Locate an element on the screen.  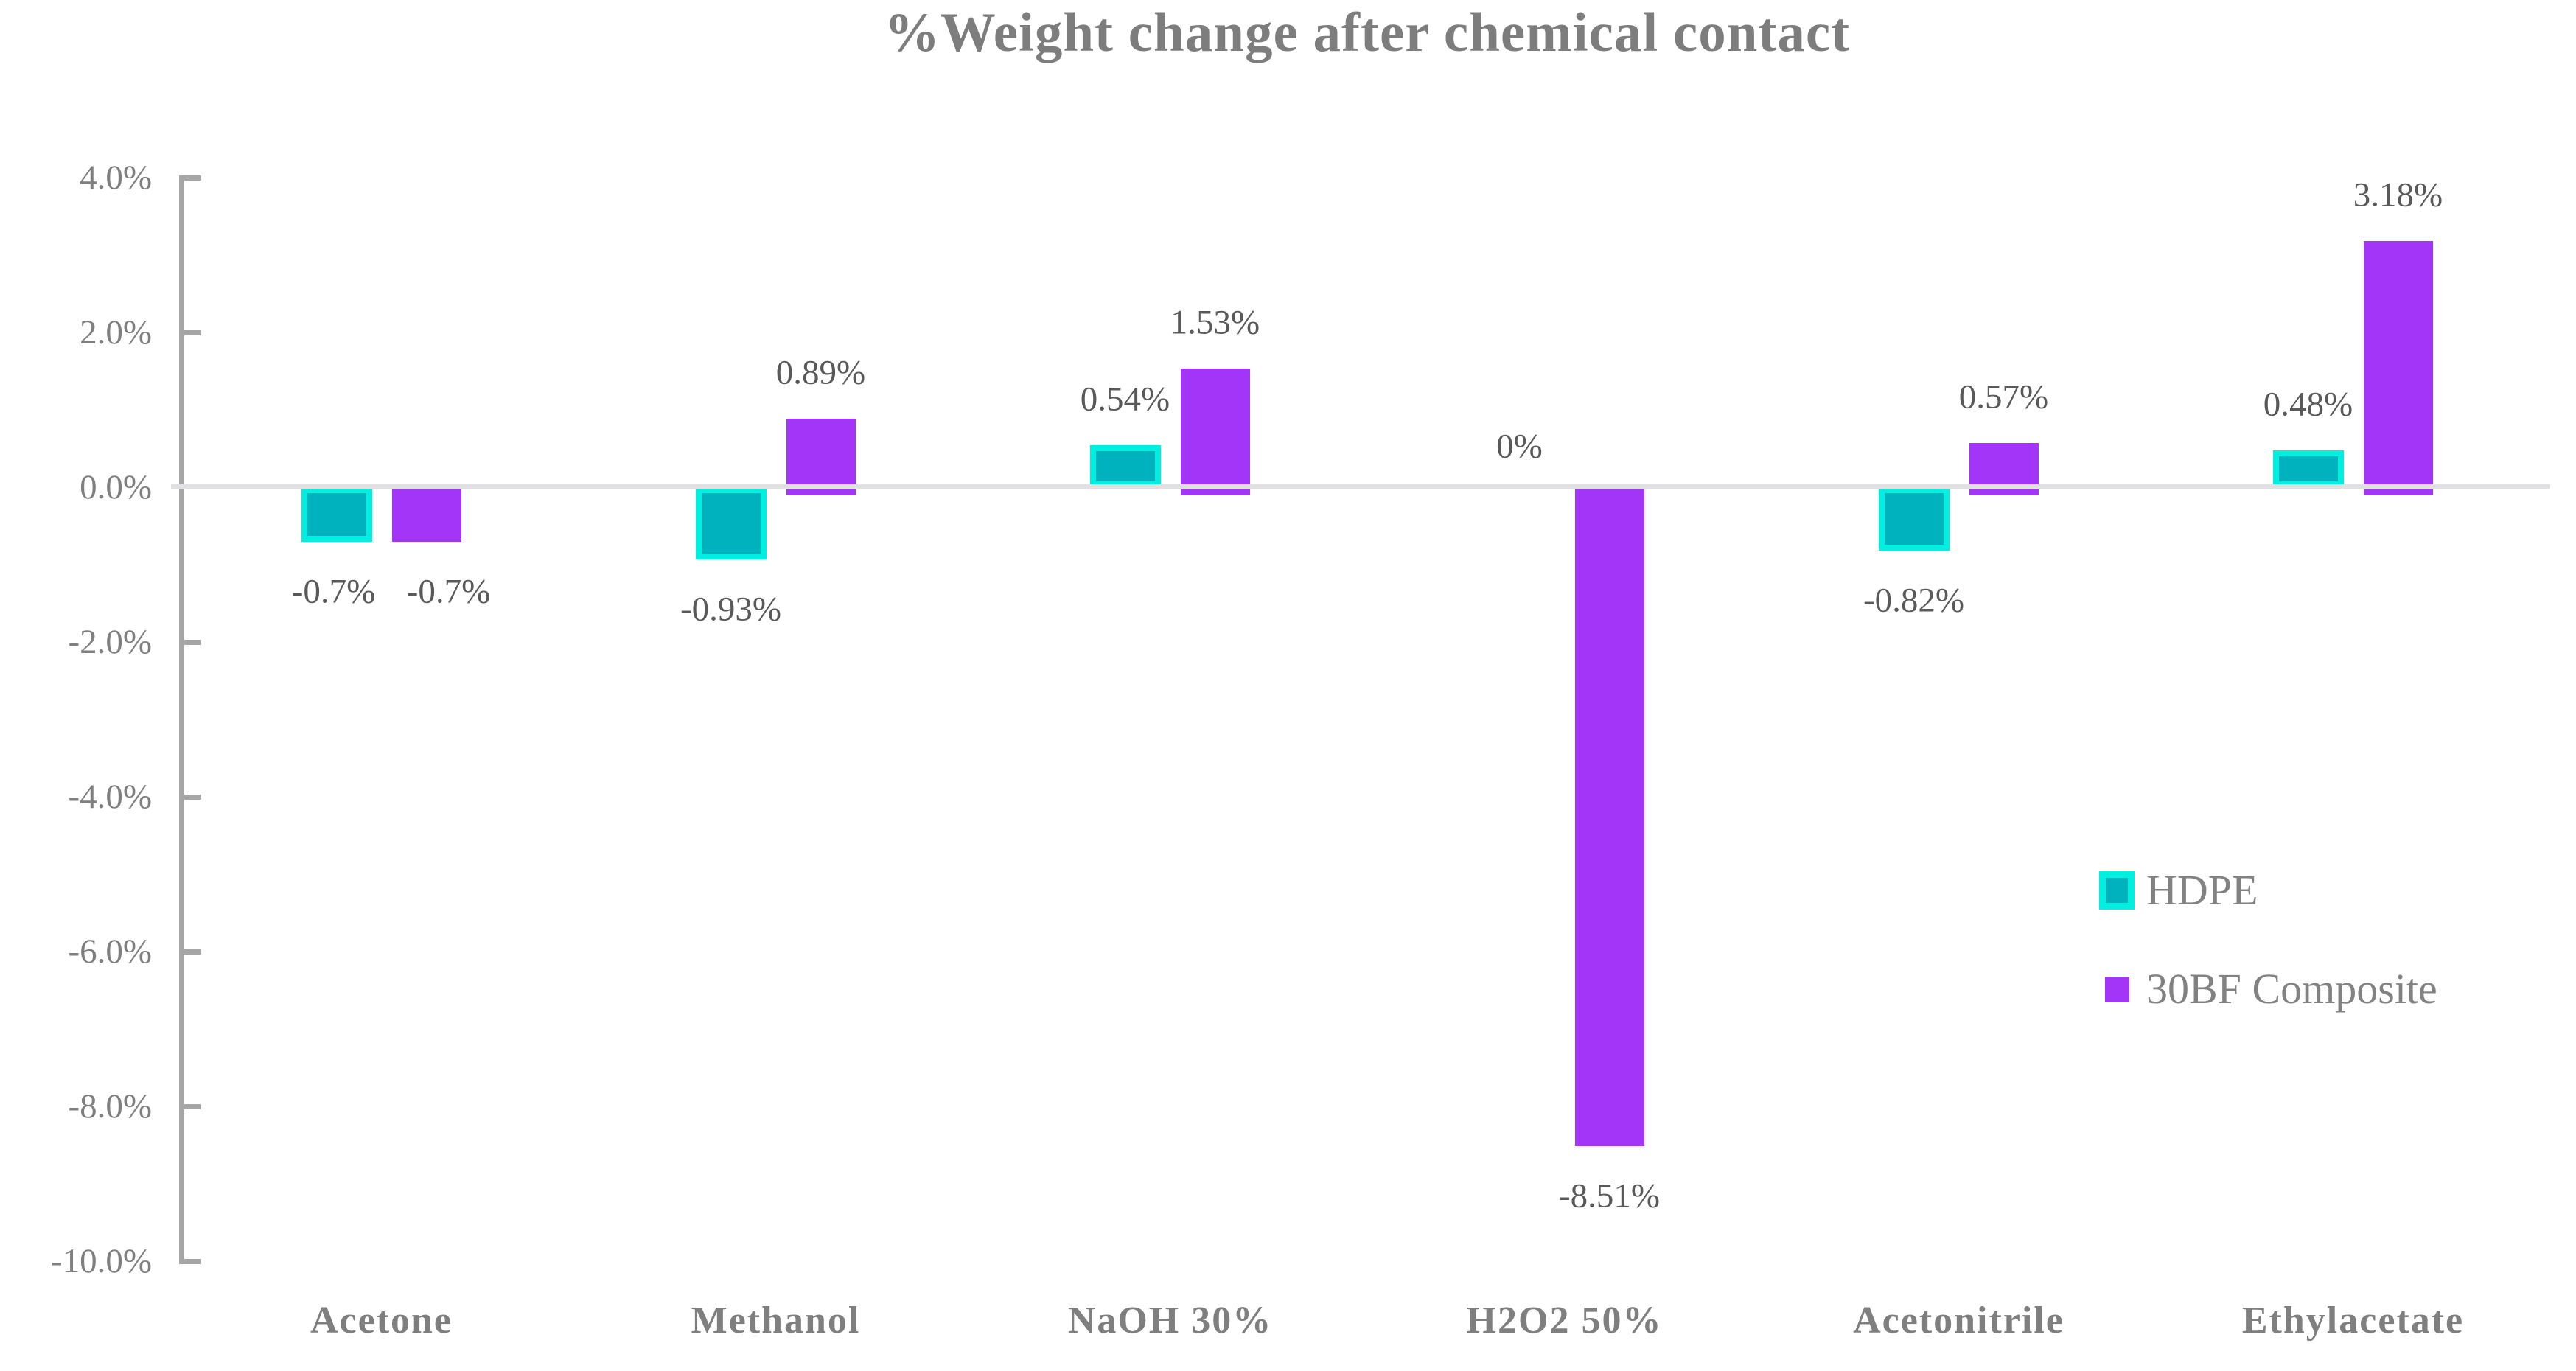
bar-composite-acetone is located at coordinates (426, 514).